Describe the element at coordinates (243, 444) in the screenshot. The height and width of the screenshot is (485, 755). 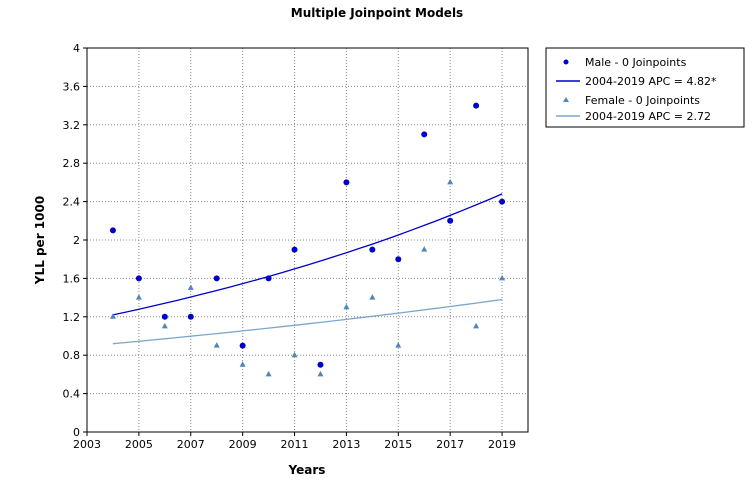
I see `x-tick-label: 2009` at that location.